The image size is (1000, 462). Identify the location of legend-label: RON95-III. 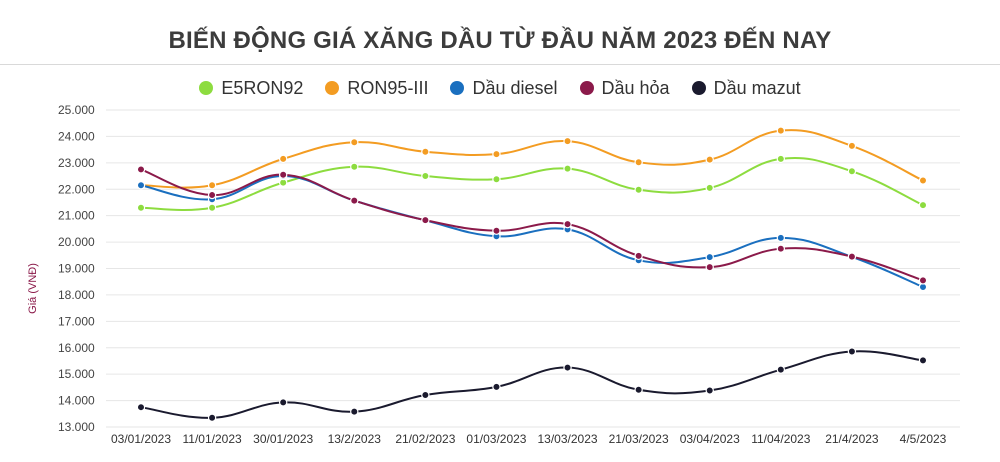
(388, 87).